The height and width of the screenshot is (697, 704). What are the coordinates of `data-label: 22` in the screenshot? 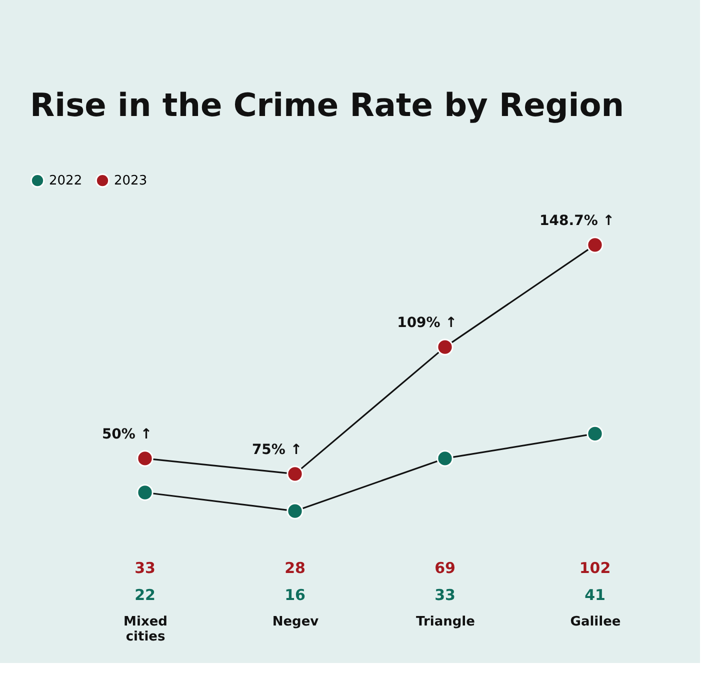 It's located at (145, 595).